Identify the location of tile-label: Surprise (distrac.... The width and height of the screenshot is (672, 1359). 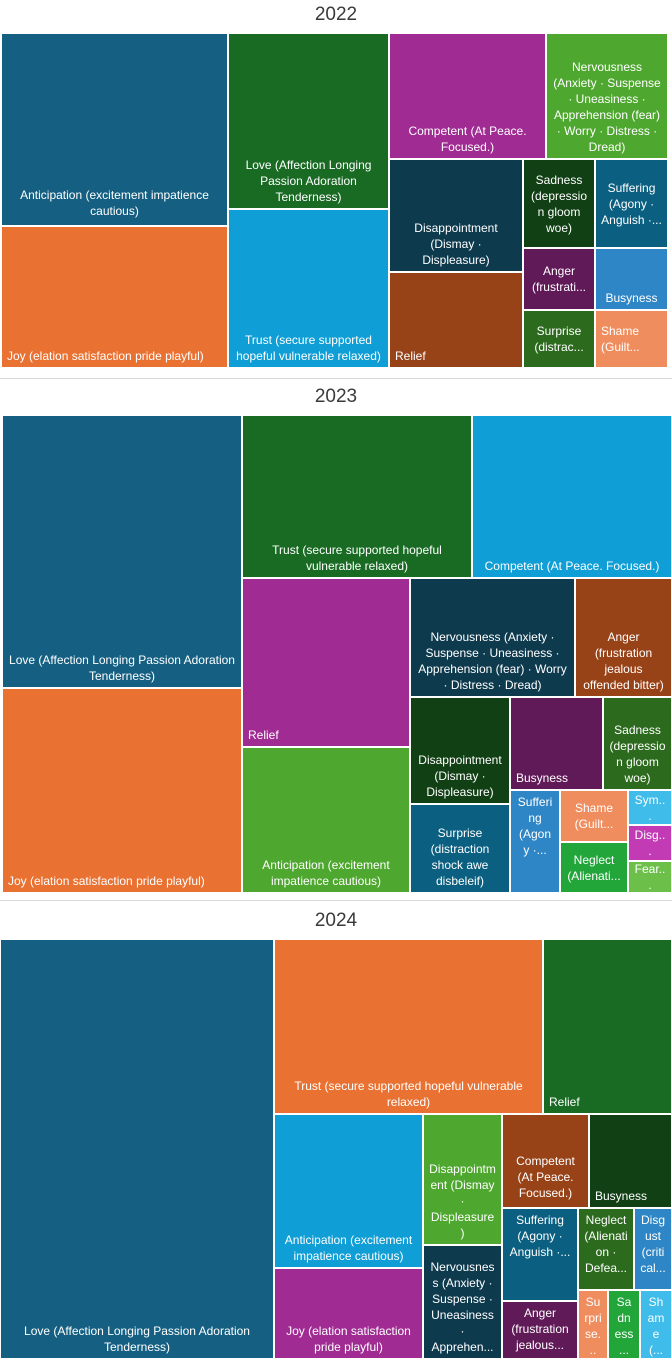
(559, 339).